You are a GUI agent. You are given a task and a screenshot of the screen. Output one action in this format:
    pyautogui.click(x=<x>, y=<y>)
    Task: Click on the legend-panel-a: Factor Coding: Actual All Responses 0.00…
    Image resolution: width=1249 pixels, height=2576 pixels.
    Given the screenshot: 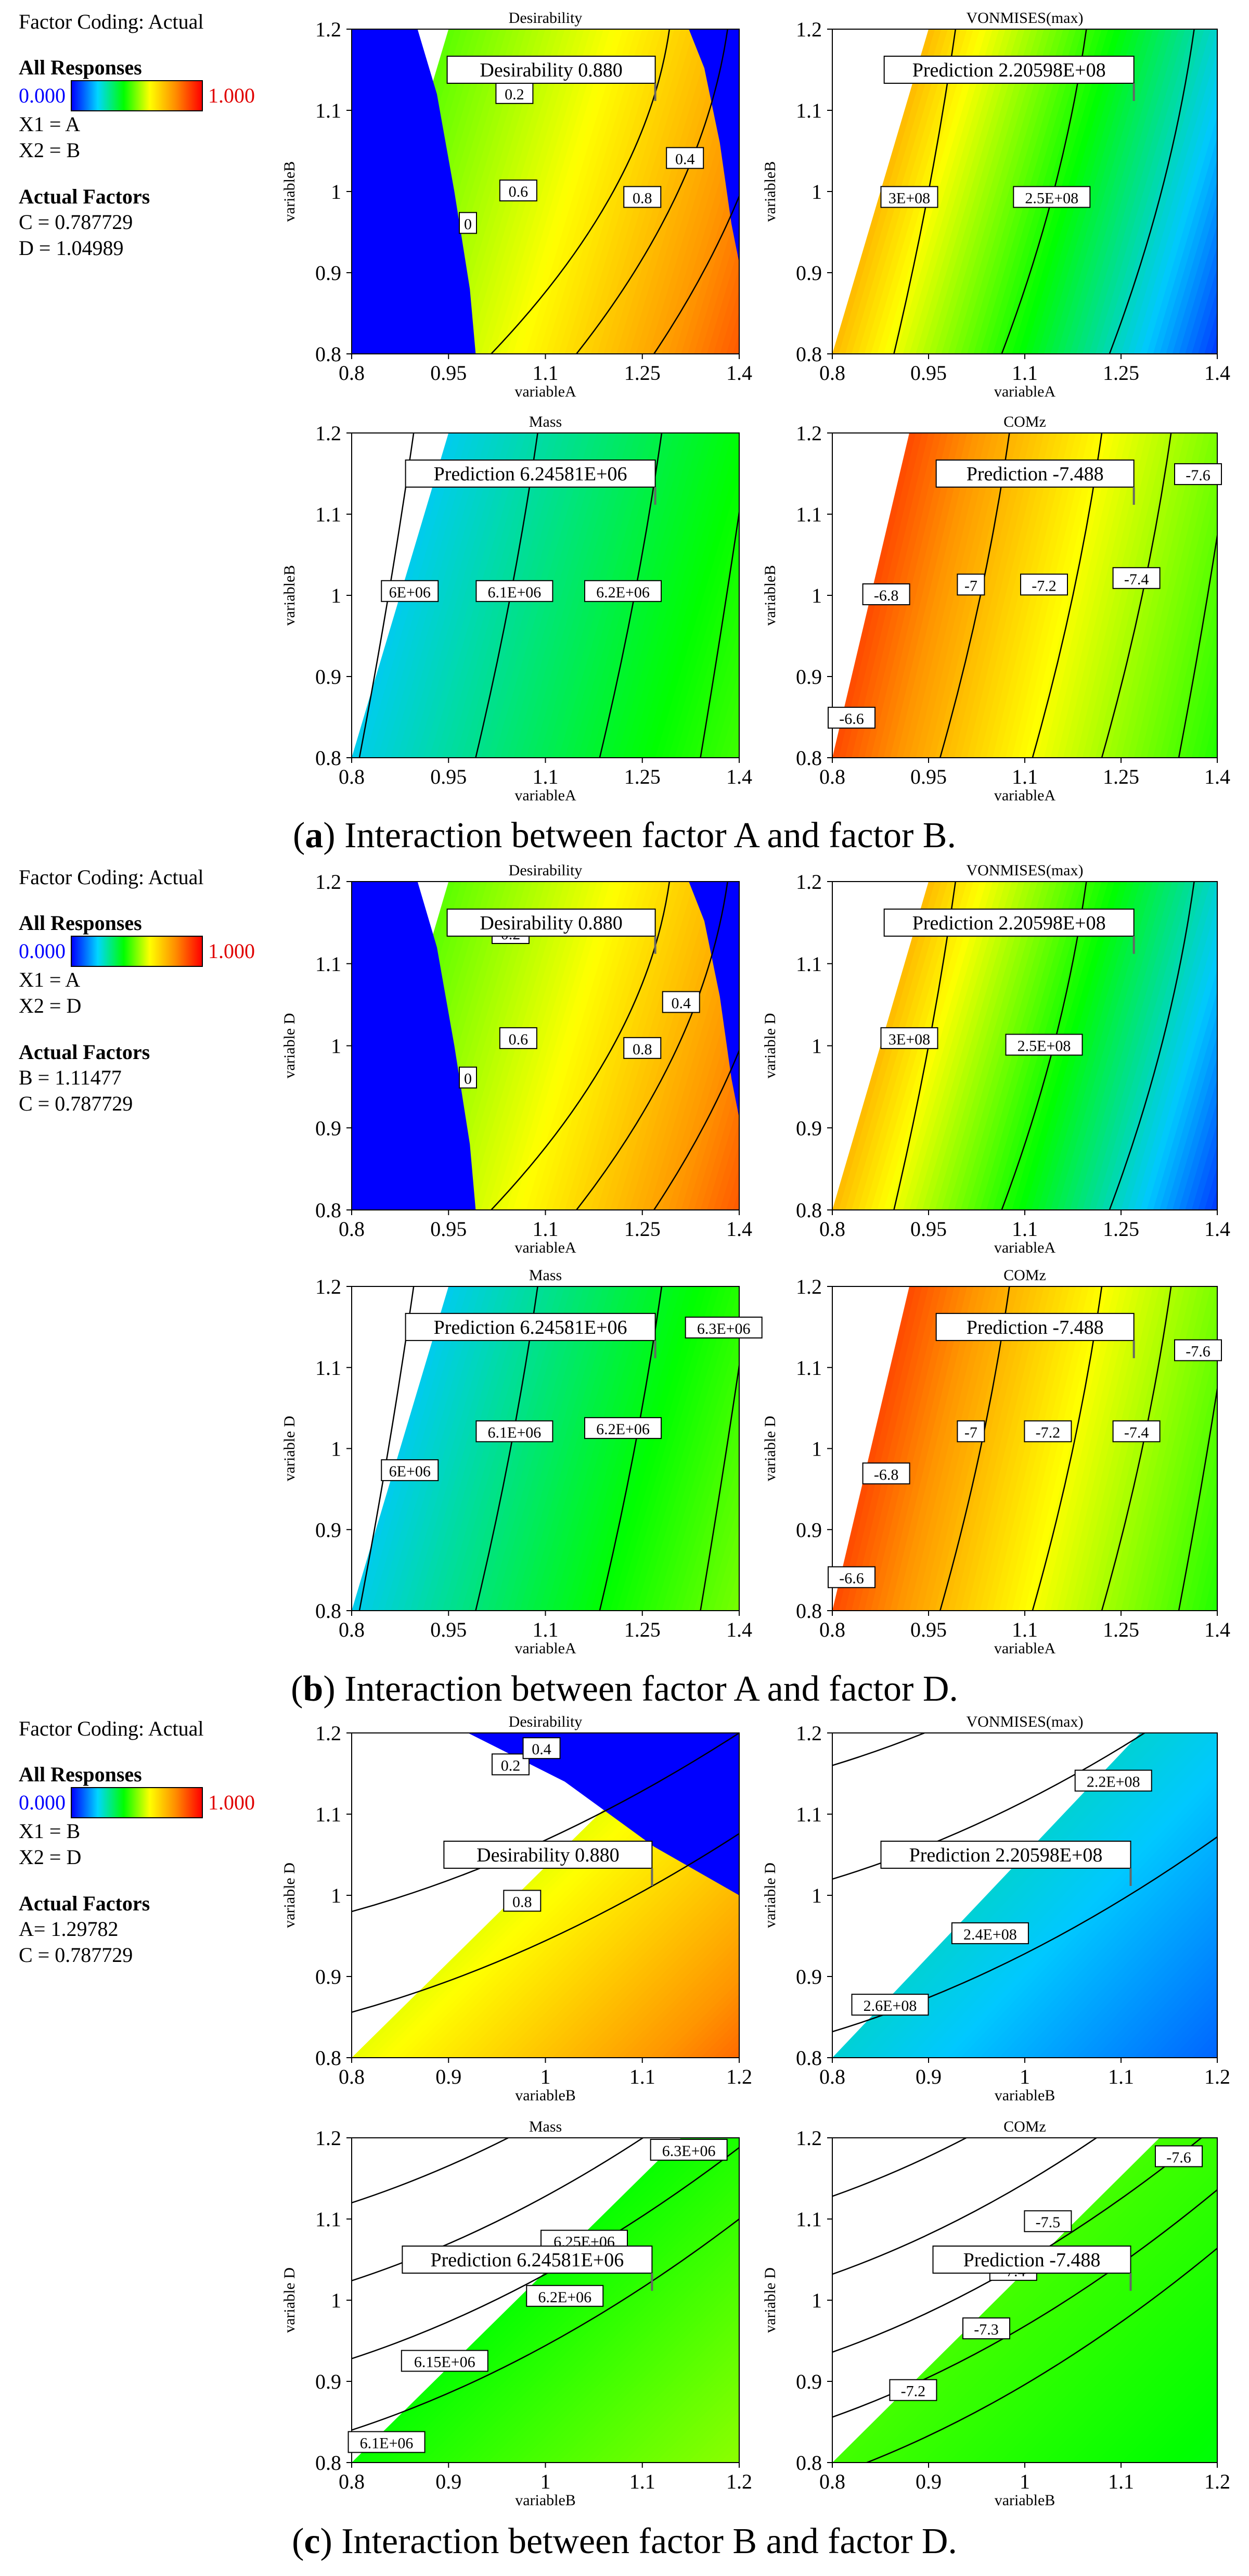 What is the action you would take?
    pyautogui.click(x=164, y=135)
    